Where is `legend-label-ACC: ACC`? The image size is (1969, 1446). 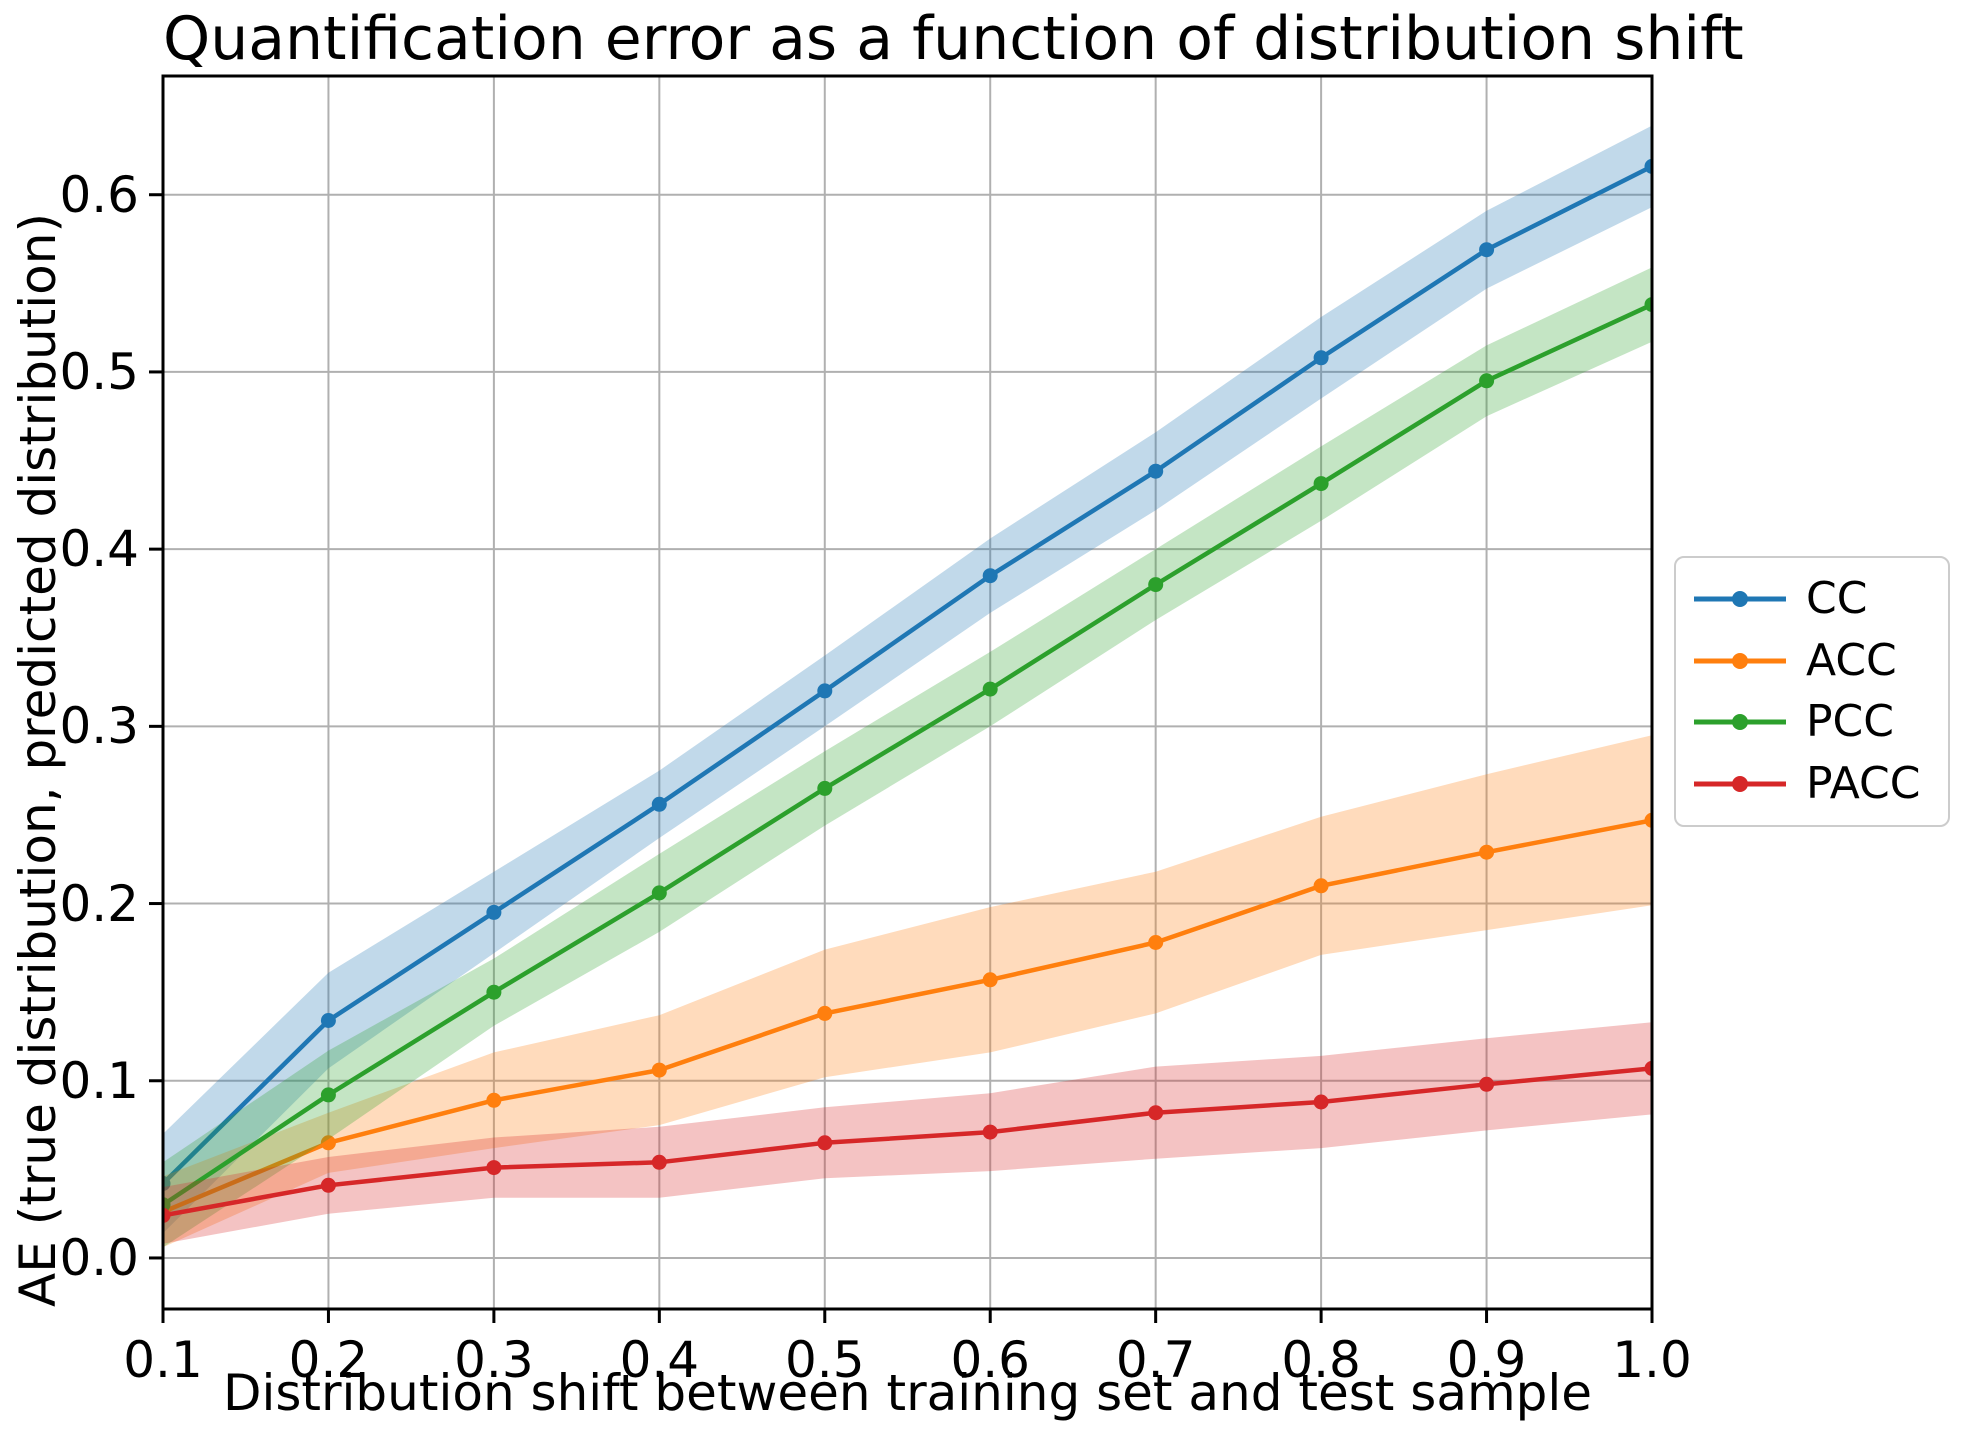
legend-label-ACC: ACC is located at coordinates (1851, 660).